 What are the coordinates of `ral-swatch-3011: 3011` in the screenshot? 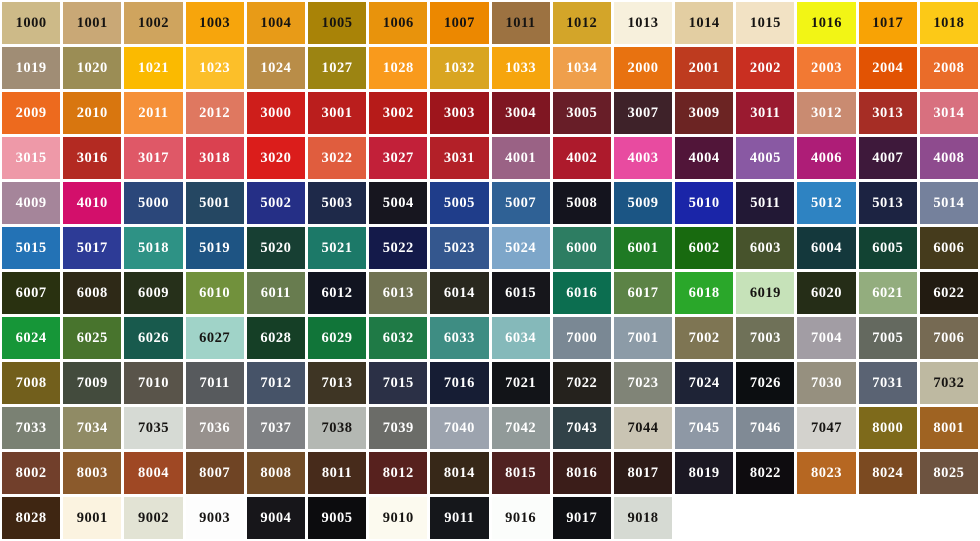 It's located at (765, 113).